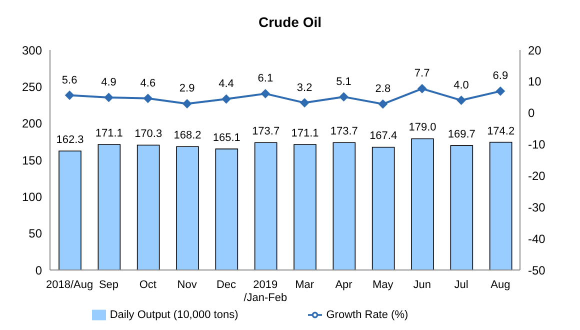 This screenshot has height=330, width=580. I want to click on data-label: 162.3, so click(70, 140).